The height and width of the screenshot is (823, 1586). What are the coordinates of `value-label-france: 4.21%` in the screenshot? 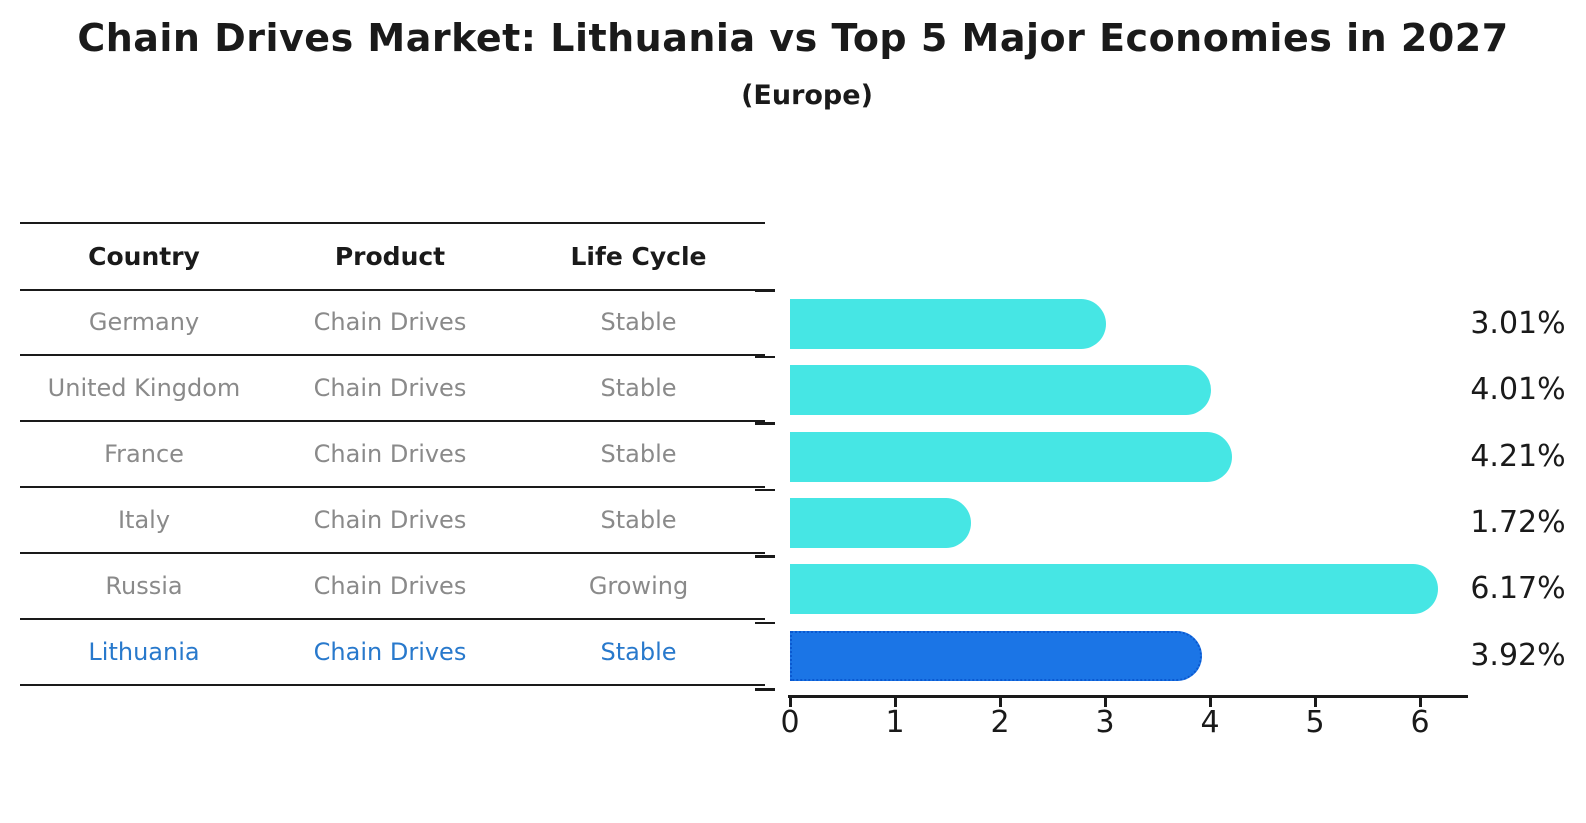 It's located at (1518, 456).